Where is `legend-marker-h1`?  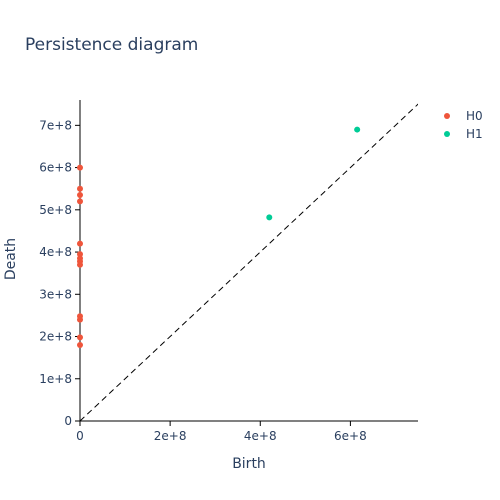
legend-marker-h1 is located at coordinates (447, 134).